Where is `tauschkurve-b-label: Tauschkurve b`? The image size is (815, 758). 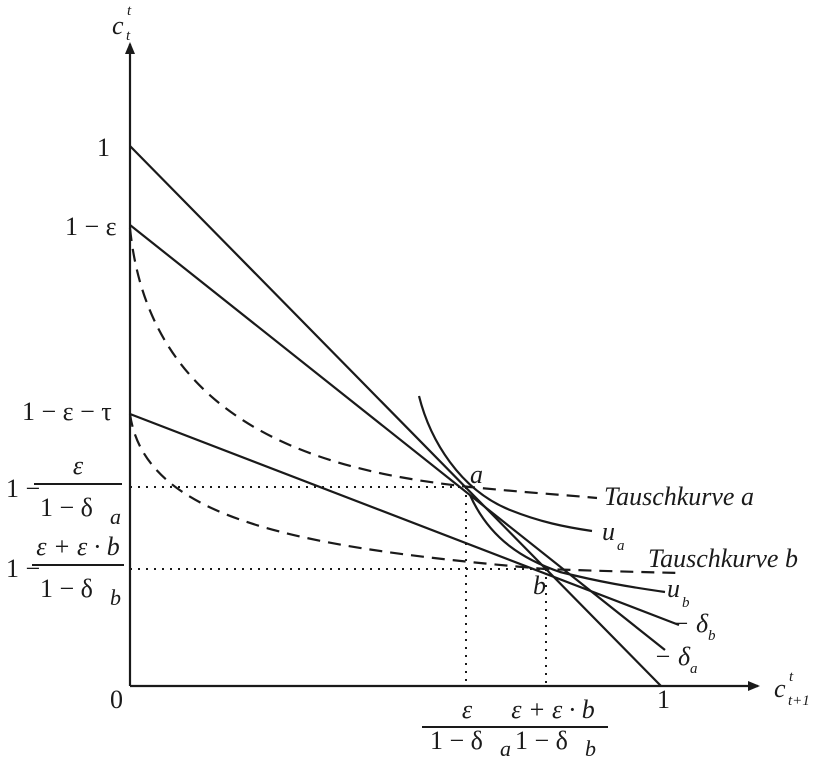
tauschkurve-b-label: Tauschkurve b is located at coordinates (723, 558).